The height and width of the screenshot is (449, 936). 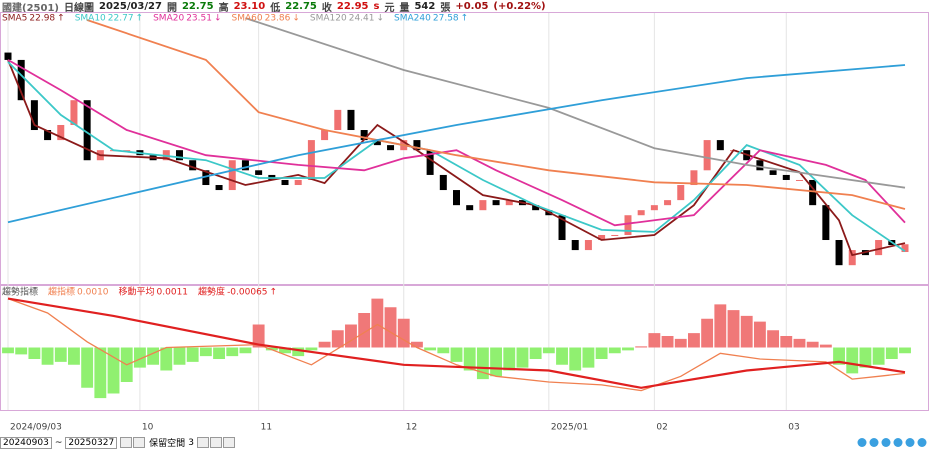 I want to click on date-from: 20240903, so click(x=26, y=442).